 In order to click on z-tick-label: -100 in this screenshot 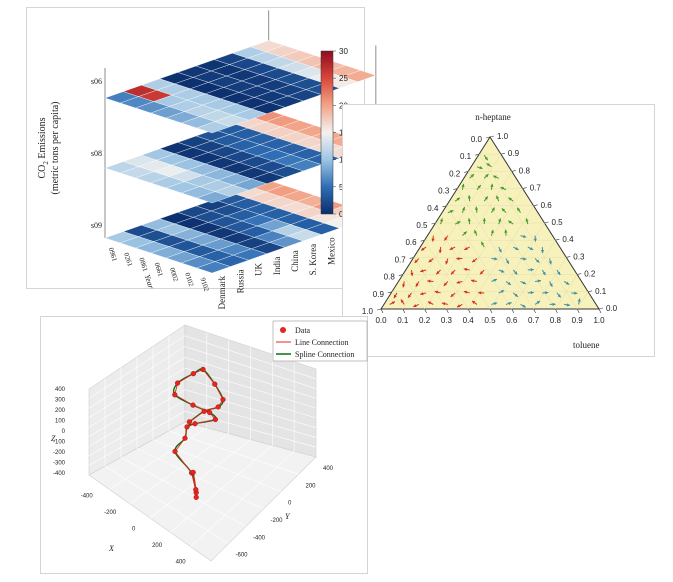, I will do `click(59, 443)`.